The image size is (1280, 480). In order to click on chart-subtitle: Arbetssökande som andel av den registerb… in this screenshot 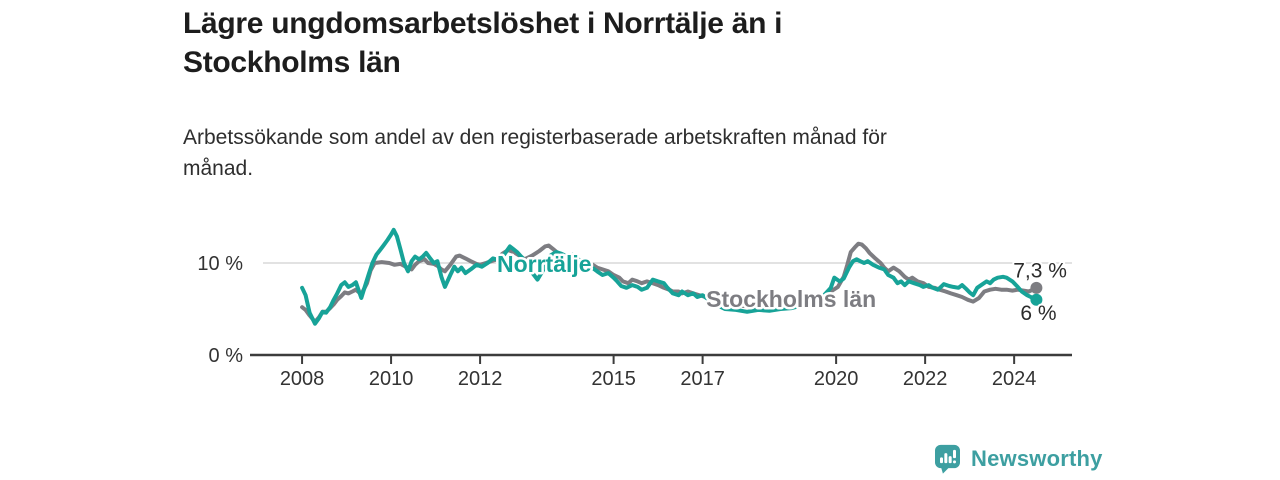, I will do `click(535, 153)`.